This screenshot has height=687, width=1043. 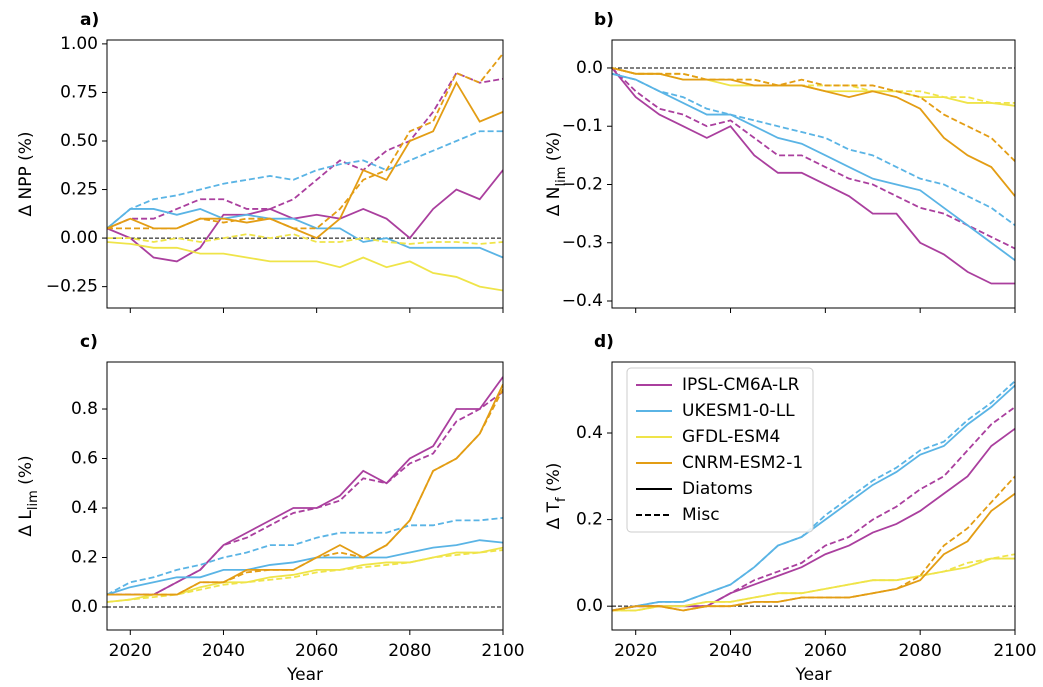 What do you see at coordinates (79, 141) in the screenshot?
I see `y-tick-label: 0.50` at bounding box center [79, 141].